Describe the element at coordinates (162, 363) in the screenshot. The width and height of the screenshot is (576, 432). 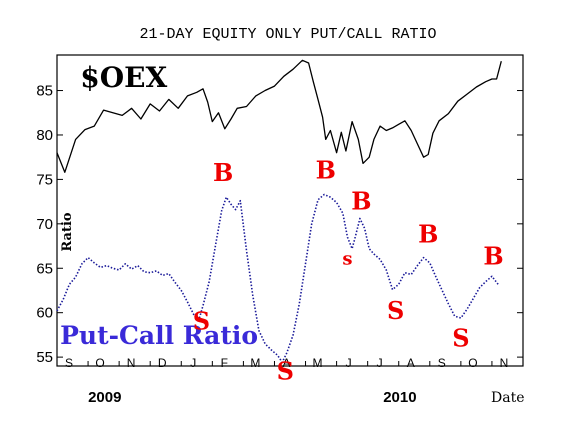
I see `x-tick-label: D` at that location.